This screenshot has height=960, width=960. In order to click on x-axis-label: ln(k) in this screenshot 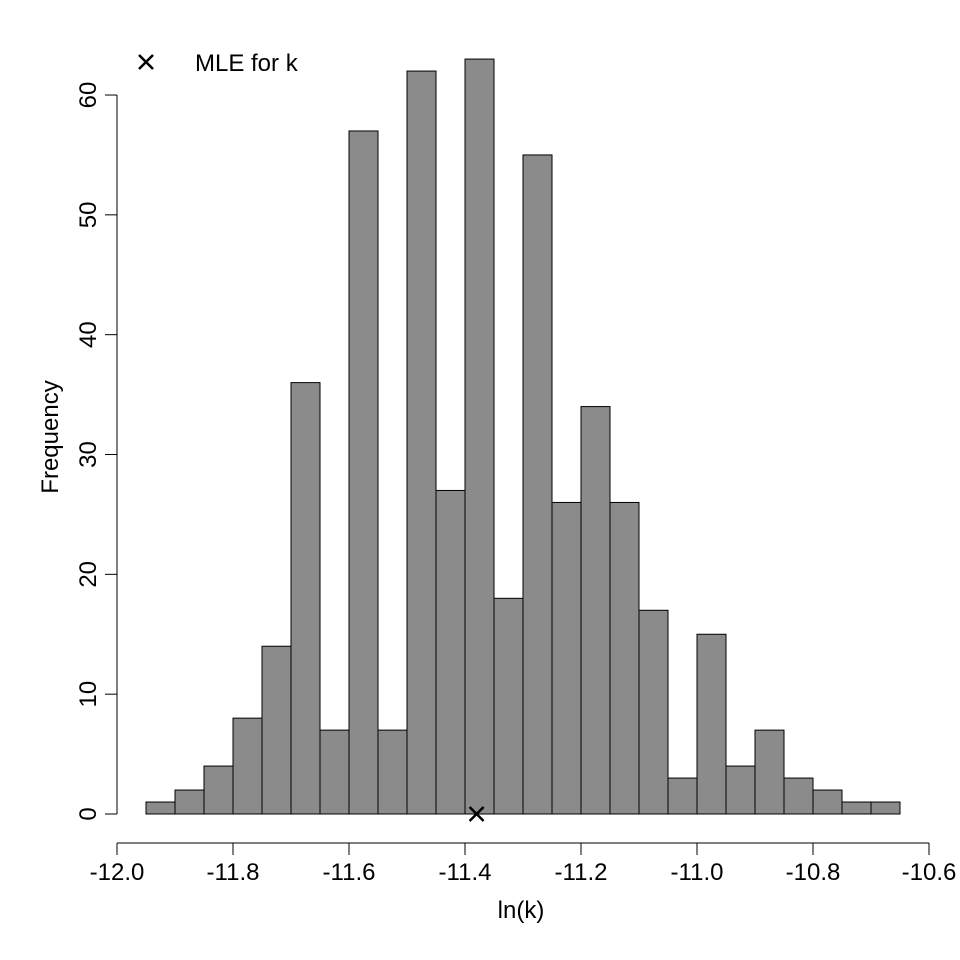, I will do `click(521, 910)`.